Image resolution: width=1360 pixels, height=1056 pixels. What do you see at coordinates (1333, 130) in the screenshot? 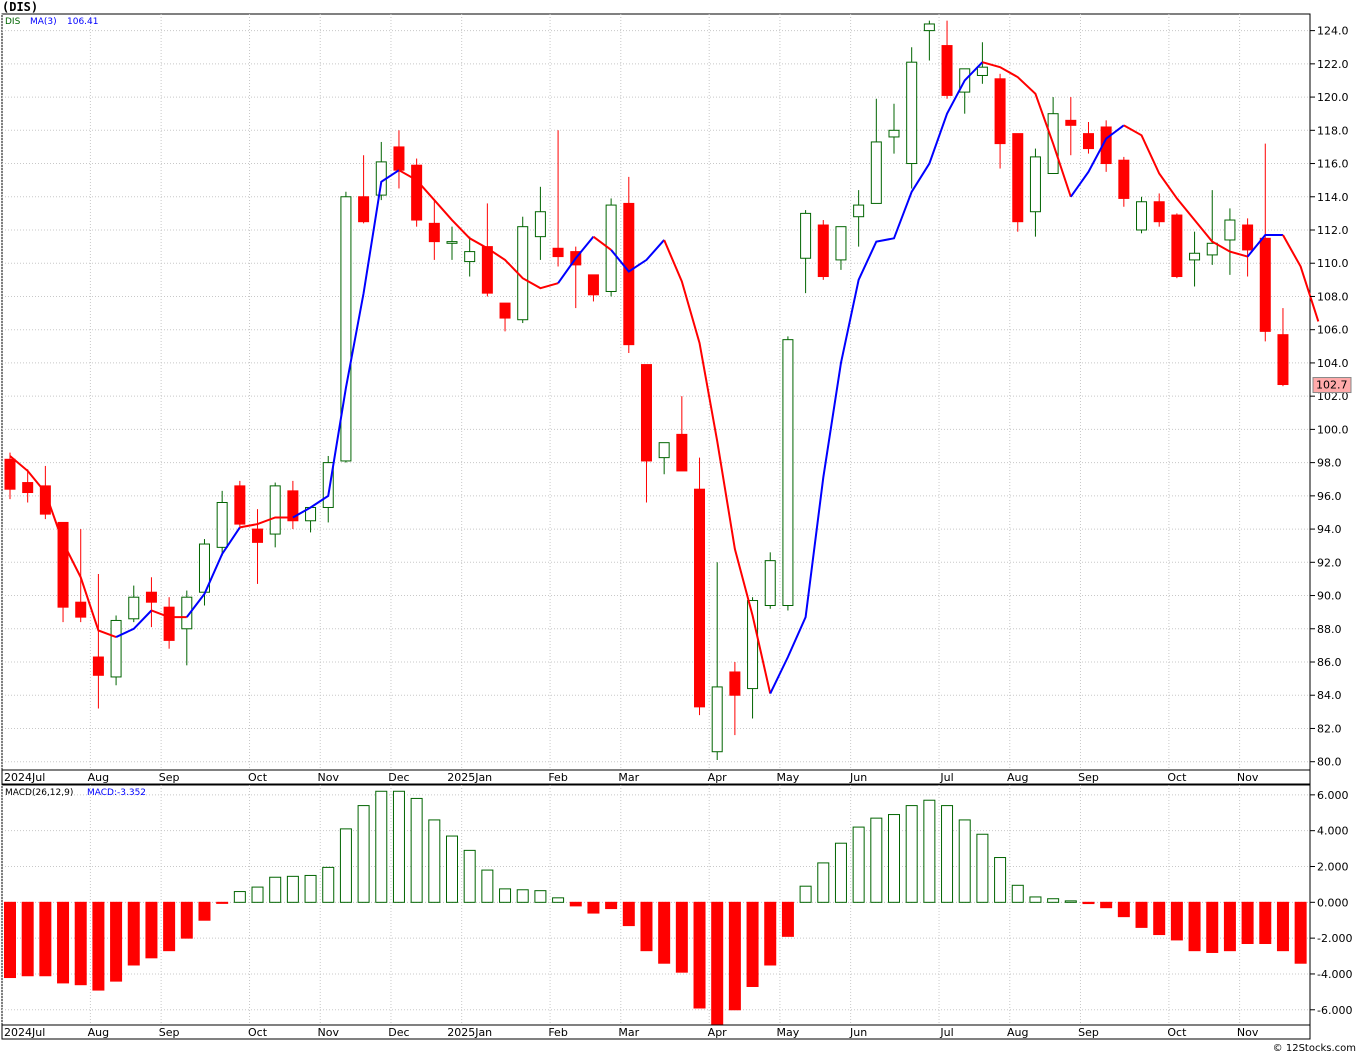
I see `price-y-tick-label: 118.0` at bounding box center [1333, 130].